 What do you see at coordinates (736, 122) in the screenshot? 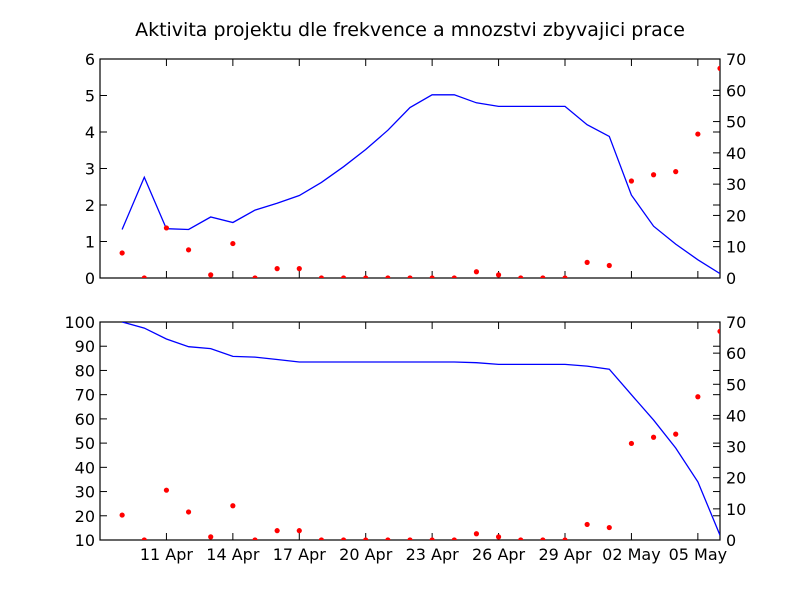
I see `top-right-tick-label: 50` at bounding box center [736, 122].